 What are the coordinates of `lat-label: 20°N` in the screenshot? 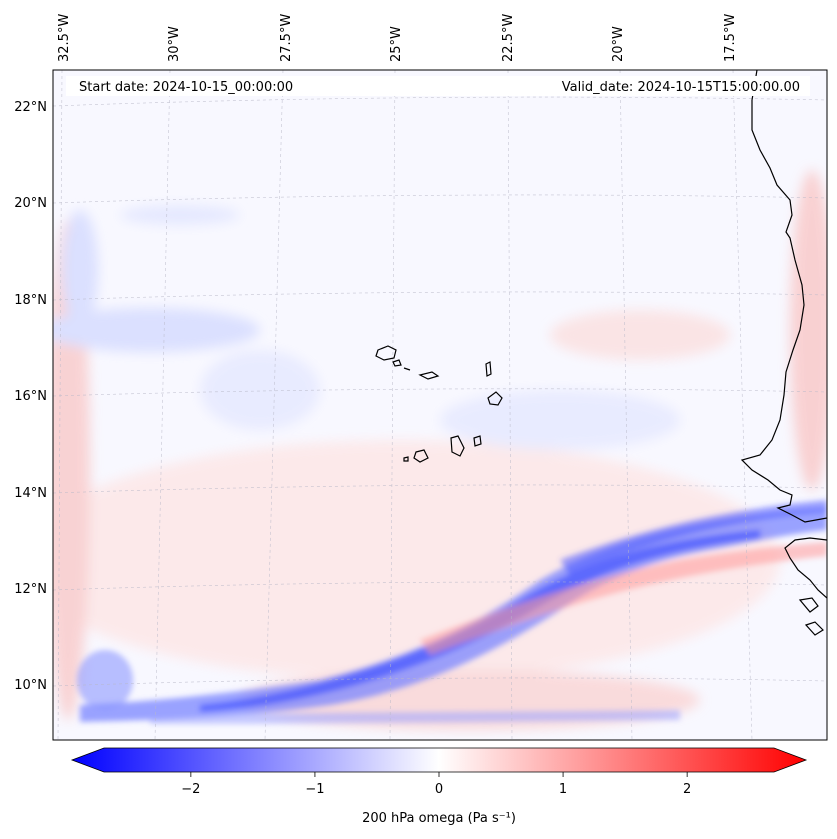 It's located at (30, 203).